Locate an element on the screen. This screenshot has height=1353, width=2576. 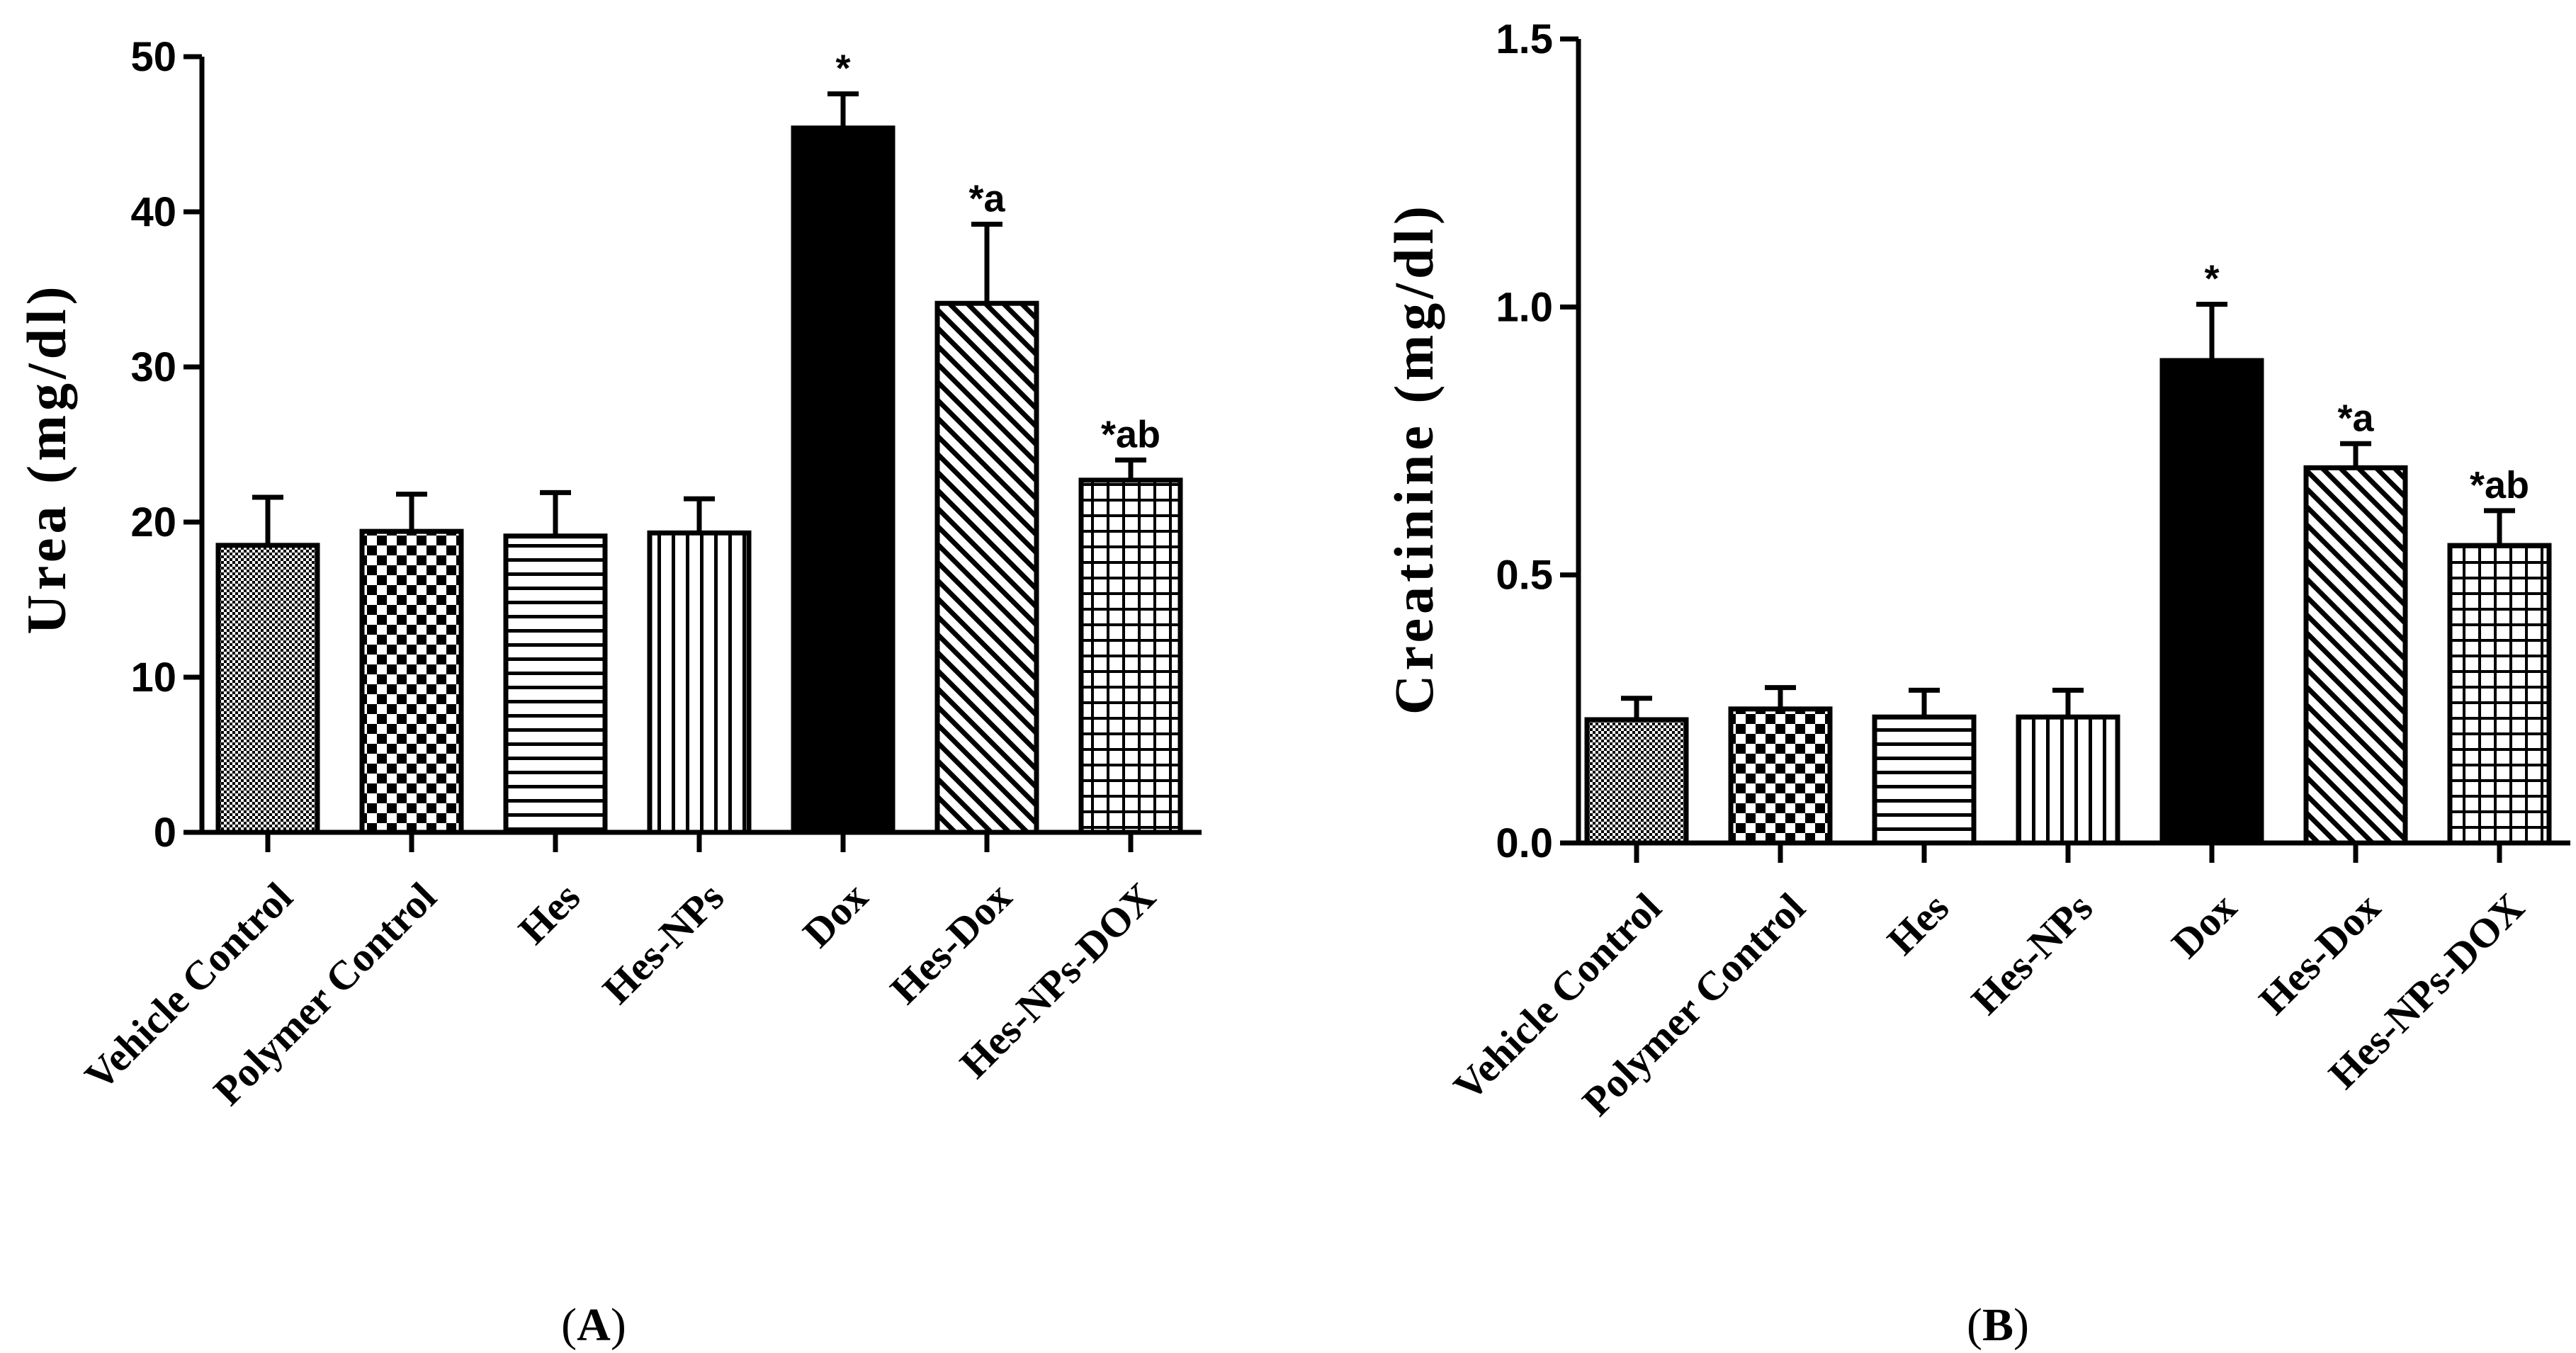
panel-b-y-axis-label: Creatinine (mg/dl) is located at coordinates (1414, 458).